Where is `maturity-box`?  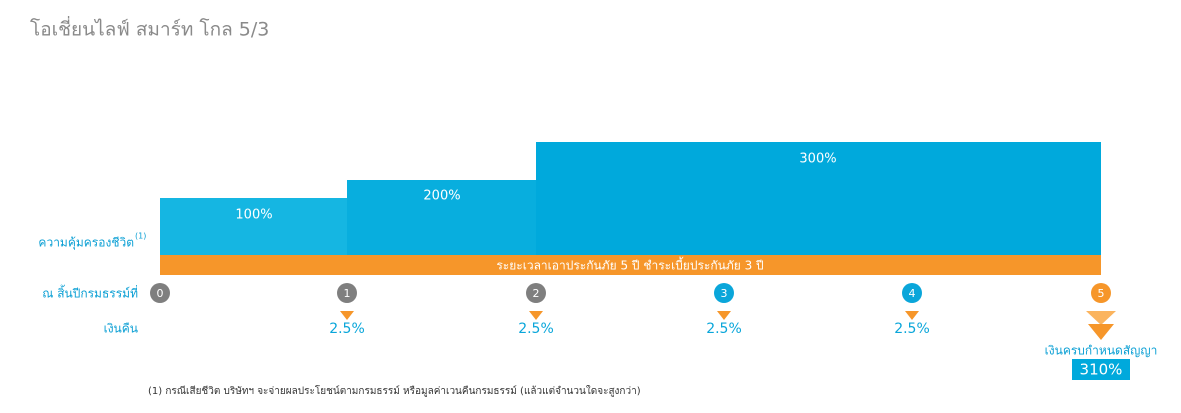
maturity-box is located at coordinates (1101, 369).